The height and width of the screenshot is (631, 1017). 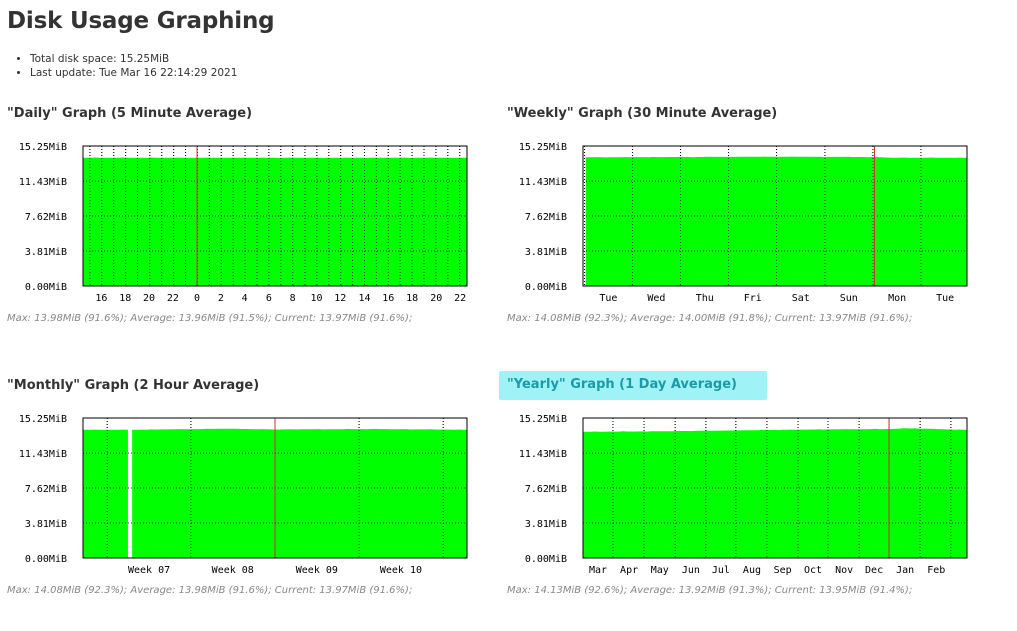 What do you see at coordinates (546, 524) in the screenshot?
I see `yearly-y-tick-label: 3.81MiB` at bounding box center [546, 524].